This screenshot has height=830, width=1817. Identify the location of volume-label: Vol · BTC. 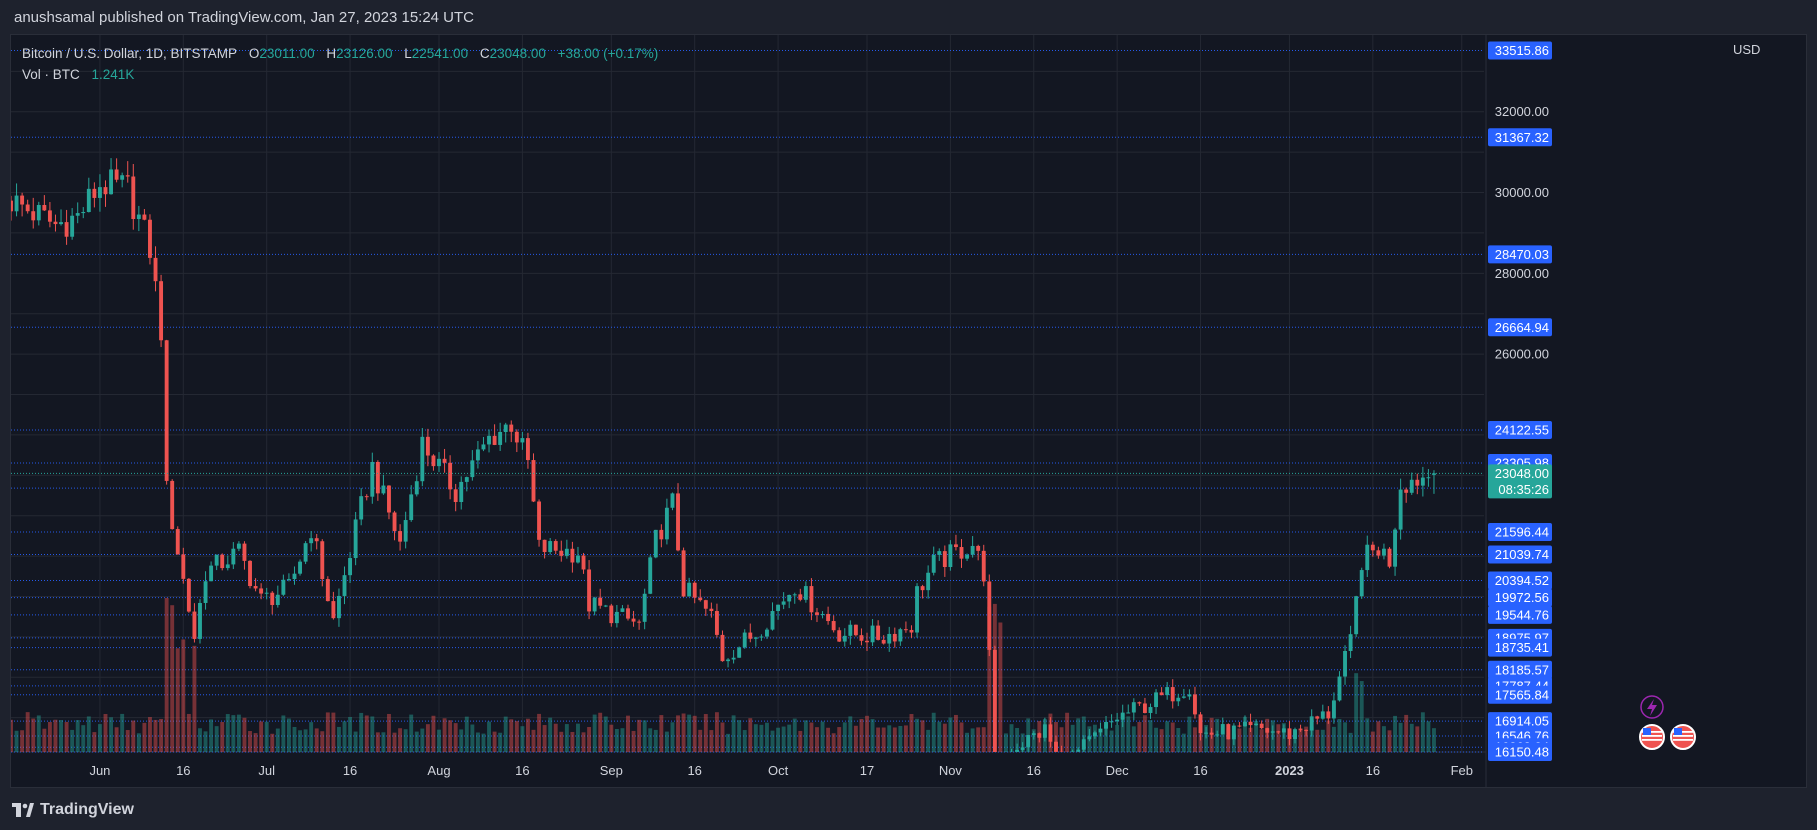
(51, 74).